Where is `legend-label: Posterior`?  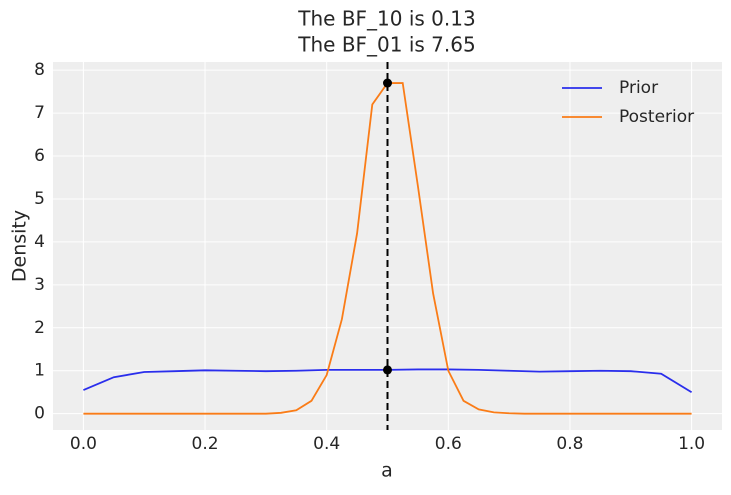
legend-label: Posterior is located at coordinates (656, 117).